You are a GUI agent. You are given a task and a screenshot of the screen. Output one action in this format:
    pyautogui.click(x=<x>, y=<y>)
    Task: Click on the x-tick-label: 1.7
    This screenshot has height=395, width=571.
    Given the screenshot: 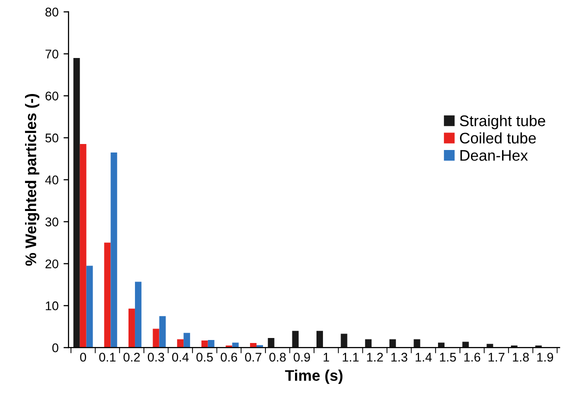 What is the action you would take?
    pyautogui.click(x=496, y=357)
    